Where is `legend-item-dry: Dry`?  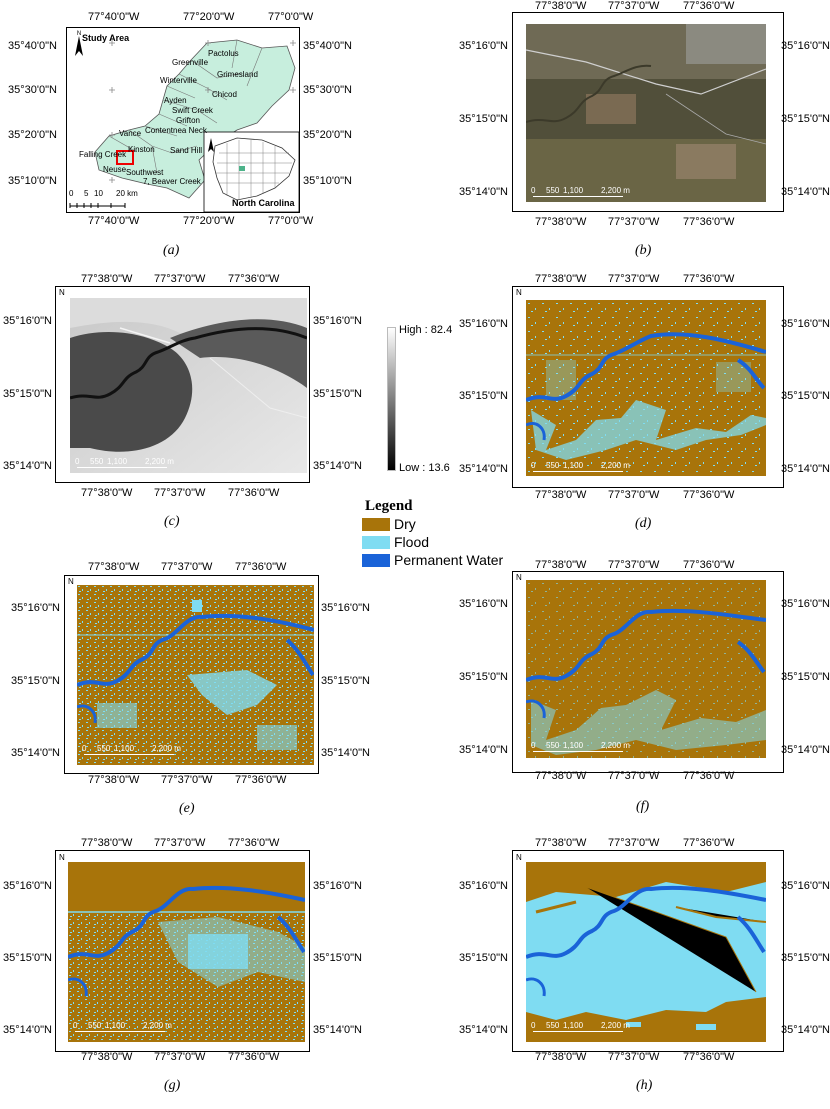 legend-item-dry: Dry is located at coordinates (432, 524).